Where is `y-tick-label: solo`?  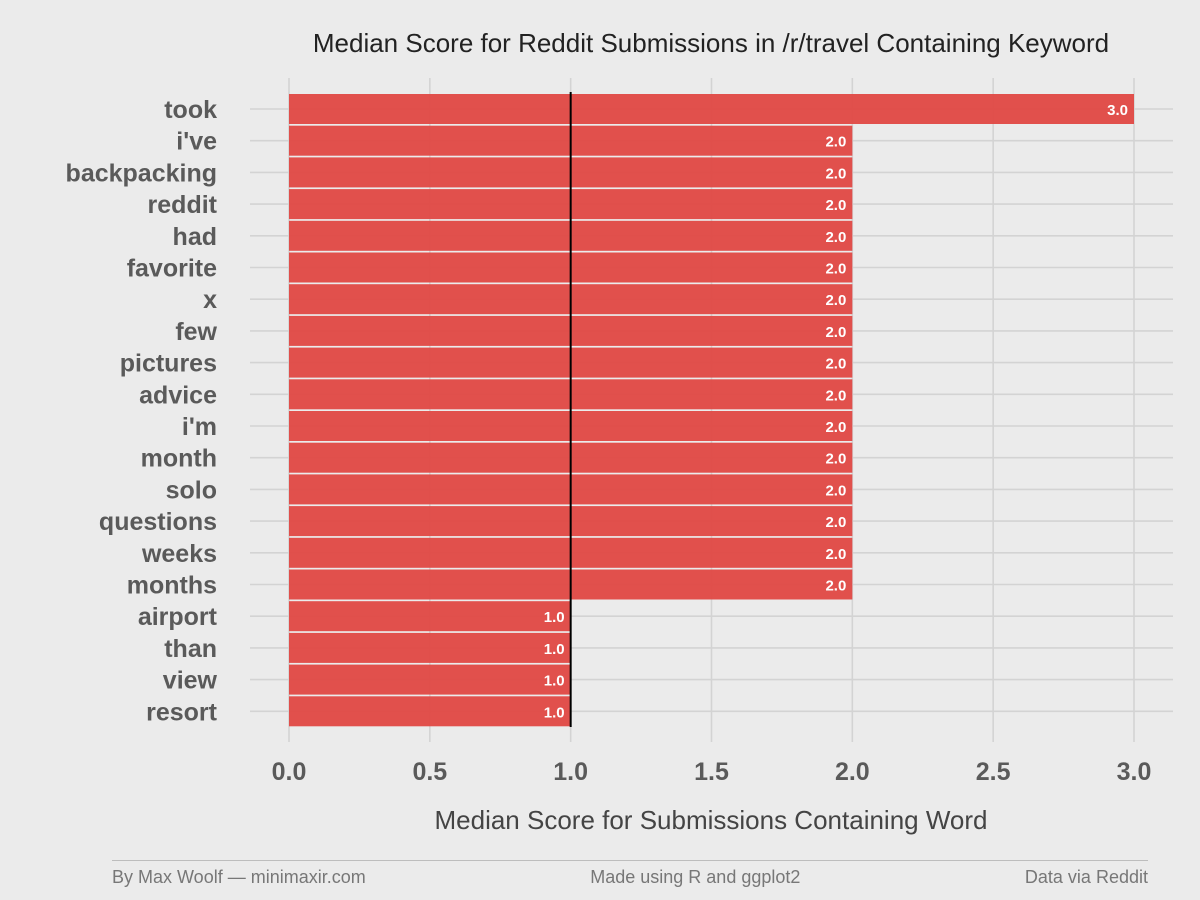
y-tick-label: solo is located at coordinates (191, 490).